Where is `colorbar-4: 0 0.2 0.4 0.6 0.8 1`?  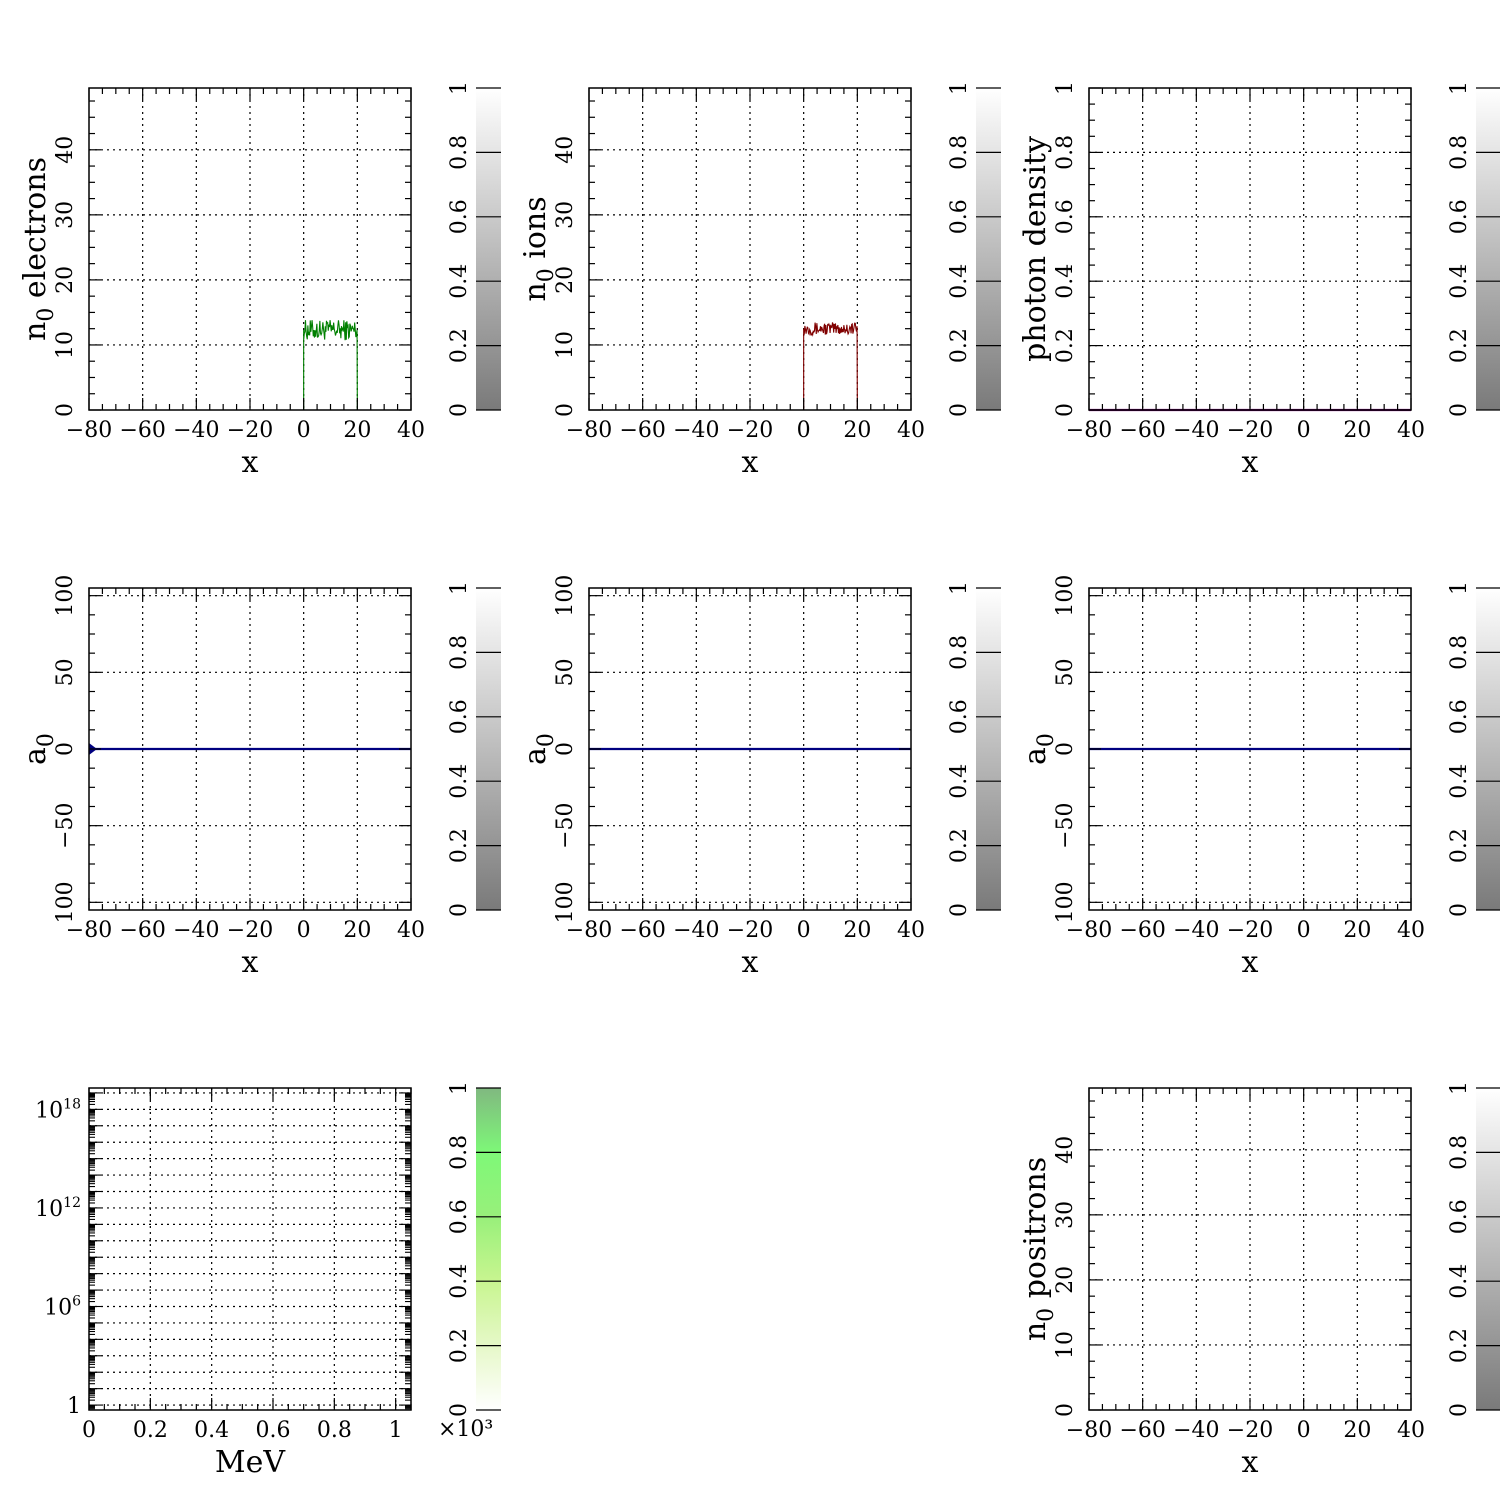 colorbar-4: 0 0.2 0.4 0.6 0.8 1 is located at coordinates (974, 749).